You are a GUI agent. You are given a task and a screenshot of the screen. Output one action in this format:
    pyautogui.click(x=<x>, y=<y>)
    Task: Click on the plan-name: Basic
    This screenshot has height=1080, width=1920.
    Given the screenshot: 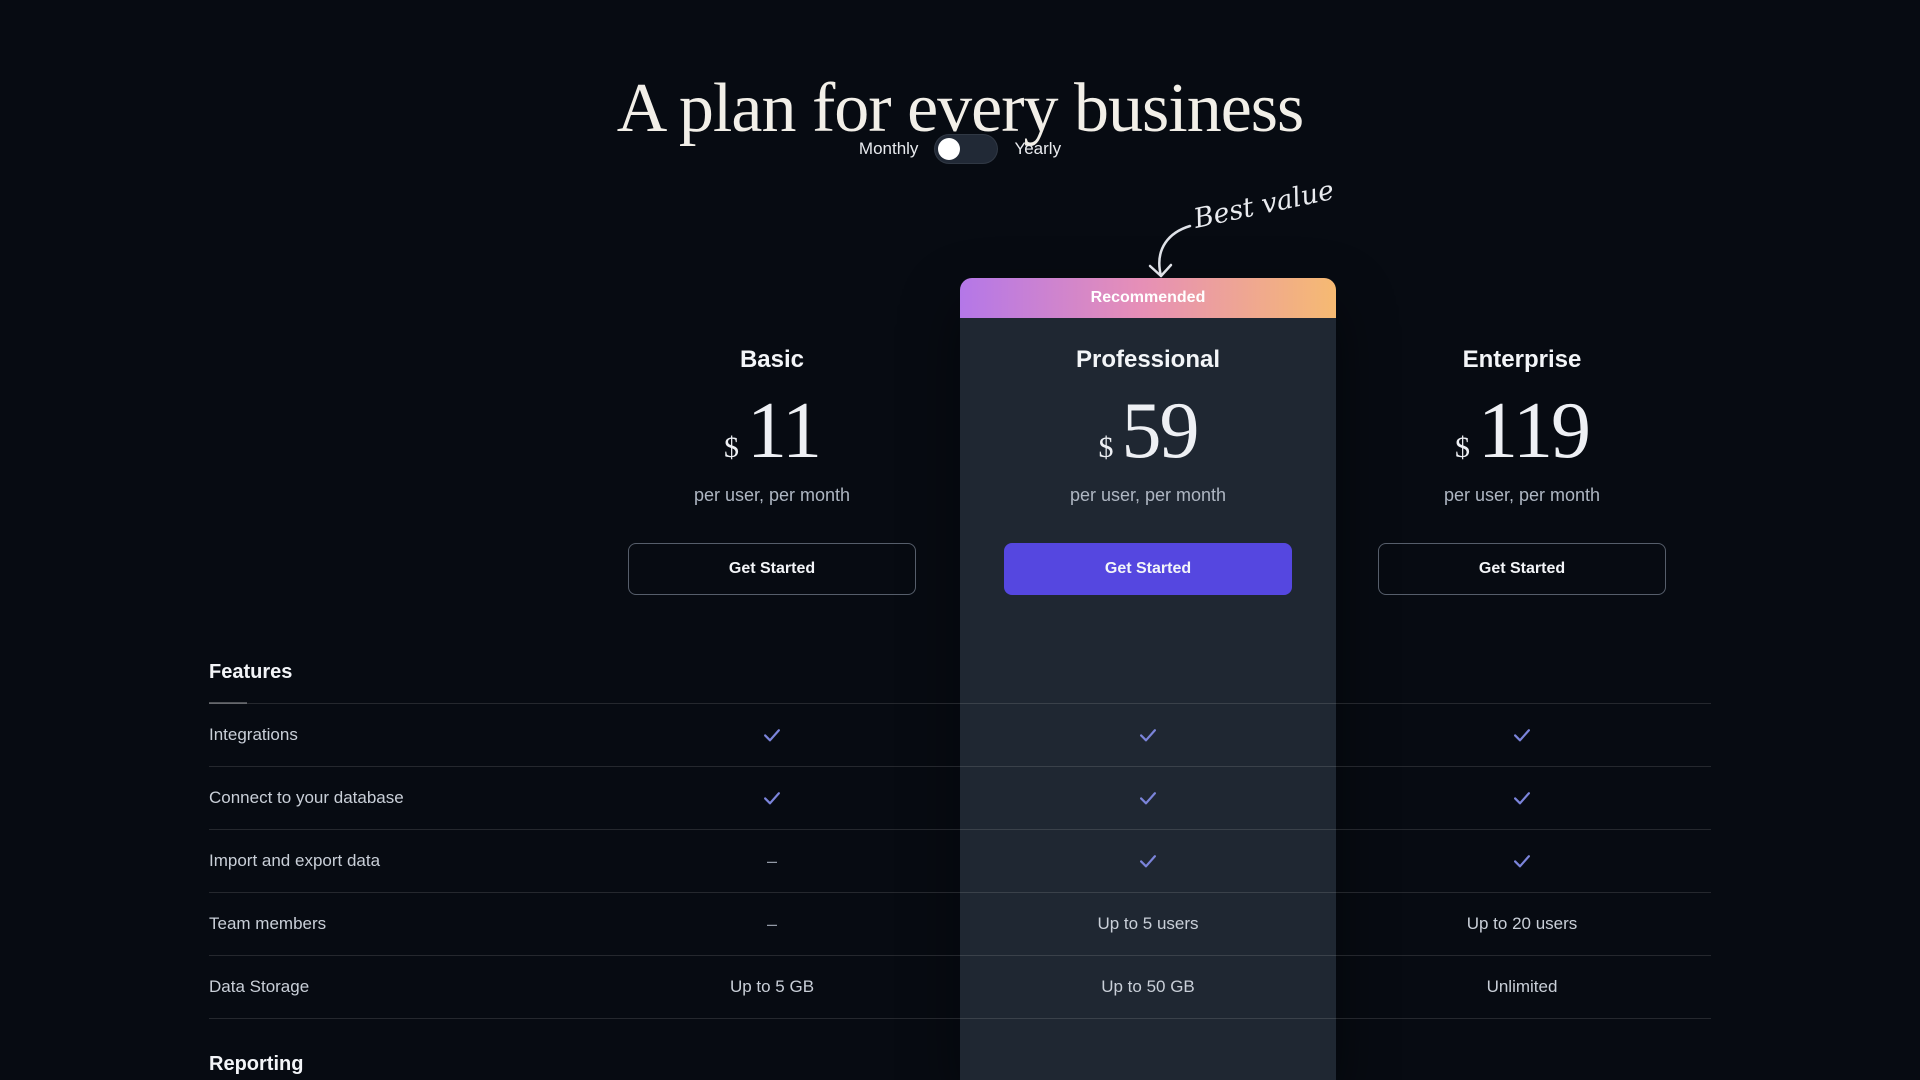 What is the action you would take?
    pyautogui.click(x=772, y=359)
    